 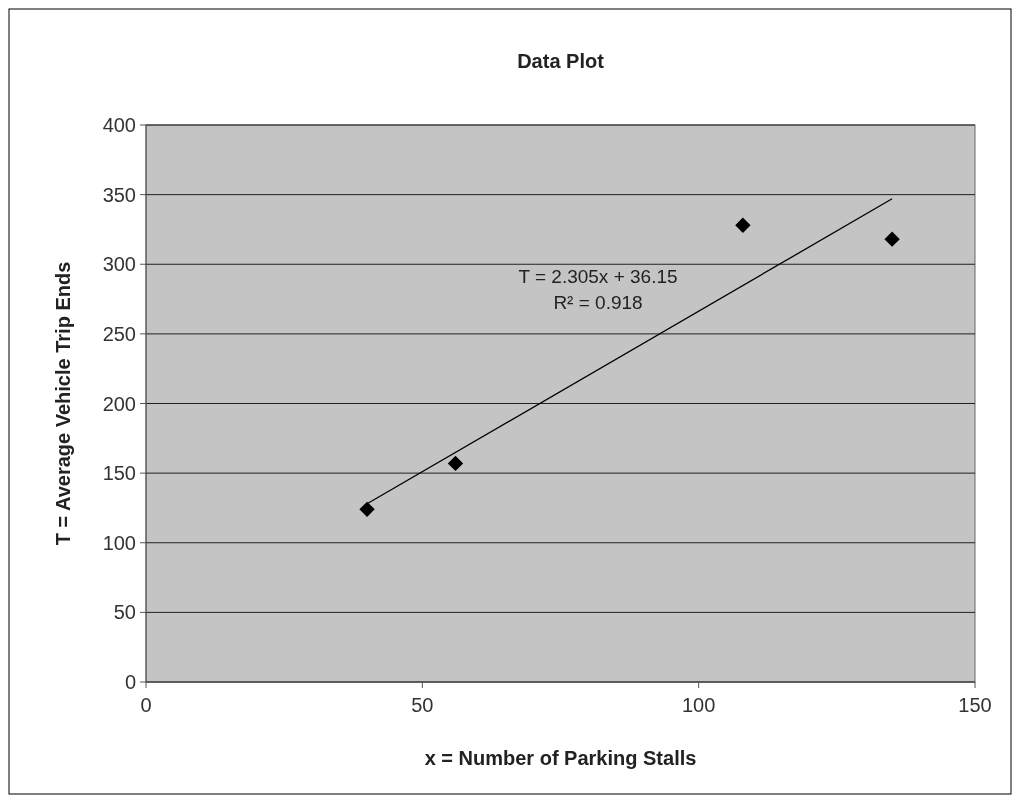 I want to click on x-tick-label: 100, so click(x=698, y=705).